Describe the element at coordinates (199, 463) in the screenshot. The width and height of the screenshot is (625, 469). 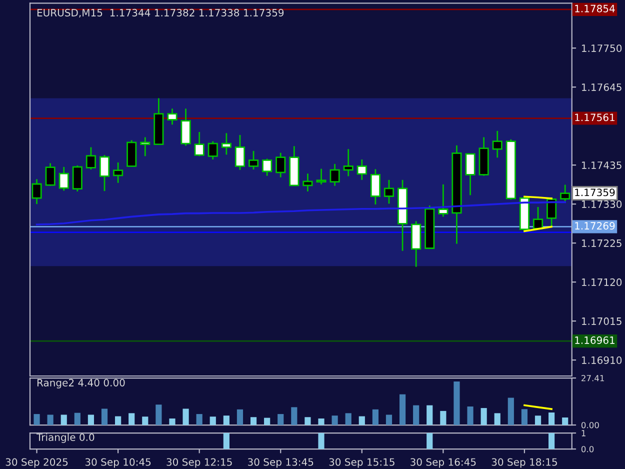
I see `x-tick-label: 30 Sep 12:15` at that location.